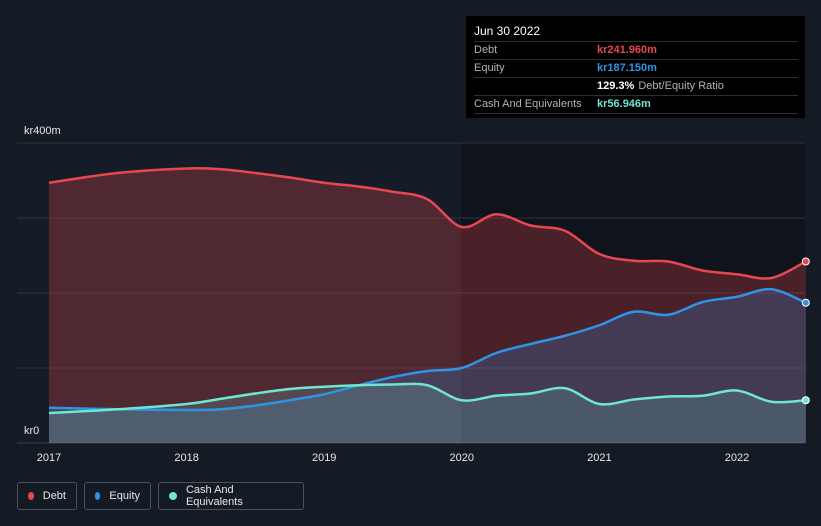  I want to click on tooltip-date: Jun 30 2022, so click(507, 31).